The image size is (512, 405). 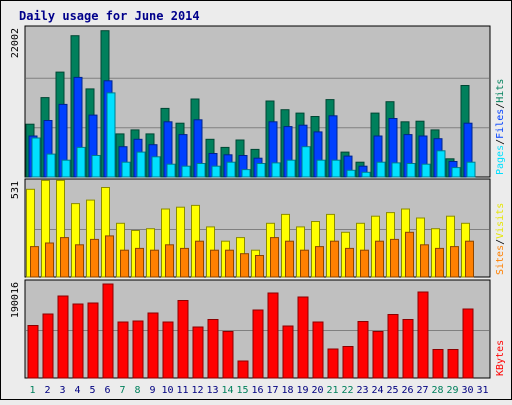 I want to click on x-tick-label-day-3: 3, so click(x=62, y=390).